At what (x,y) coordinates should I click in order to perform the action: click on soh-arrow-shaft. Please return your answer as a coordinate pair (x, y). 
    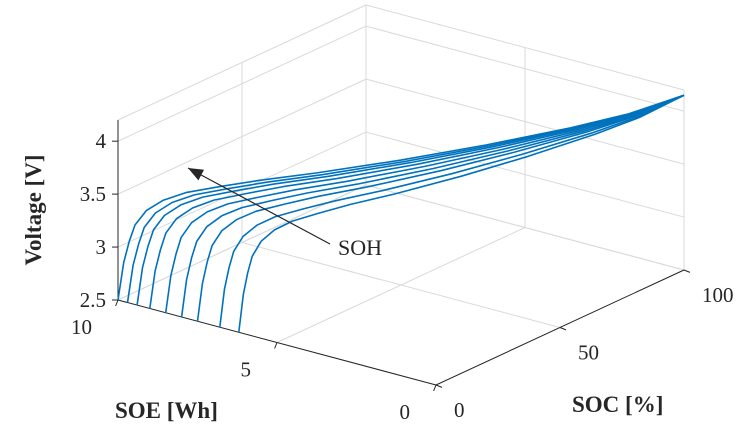
    Looking at the image, I should click on (259, 206).